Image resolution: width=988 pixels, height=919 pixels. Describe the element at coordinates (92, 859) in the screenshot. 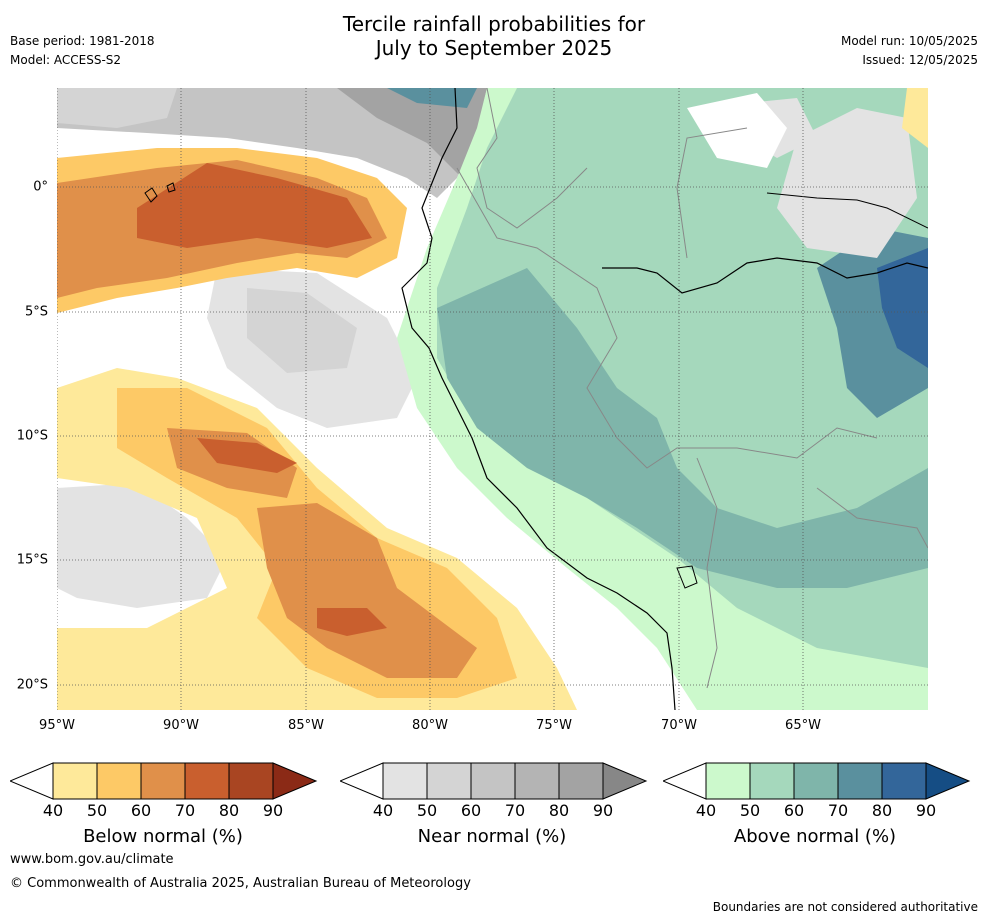

I see `website-text: www.bom.gov.au/climate` at that location.